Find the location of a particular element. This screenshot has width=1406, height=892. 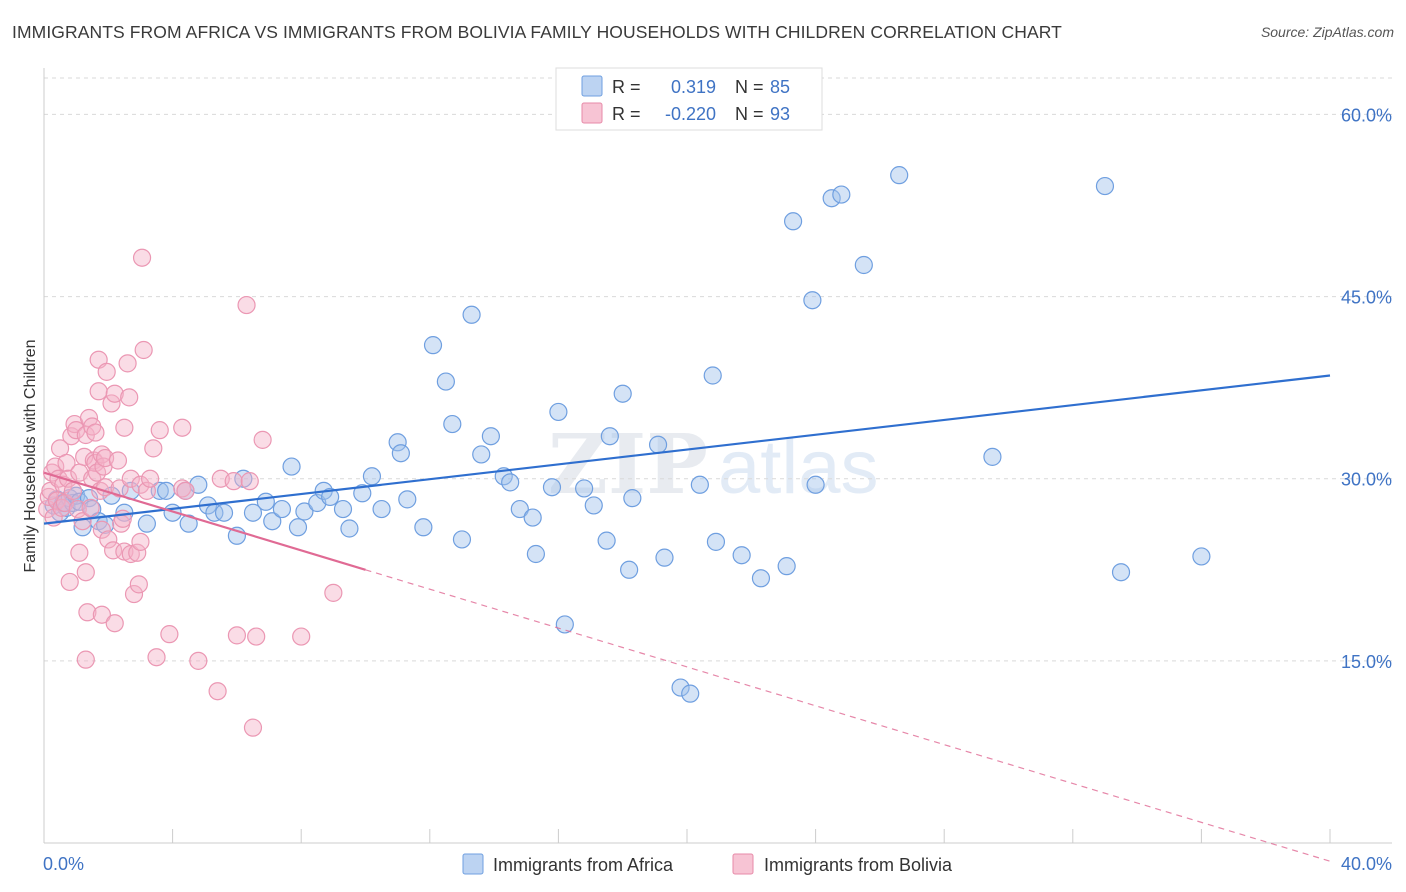

y-tick-label: 15.0% is located at coordinates (1366, 662).